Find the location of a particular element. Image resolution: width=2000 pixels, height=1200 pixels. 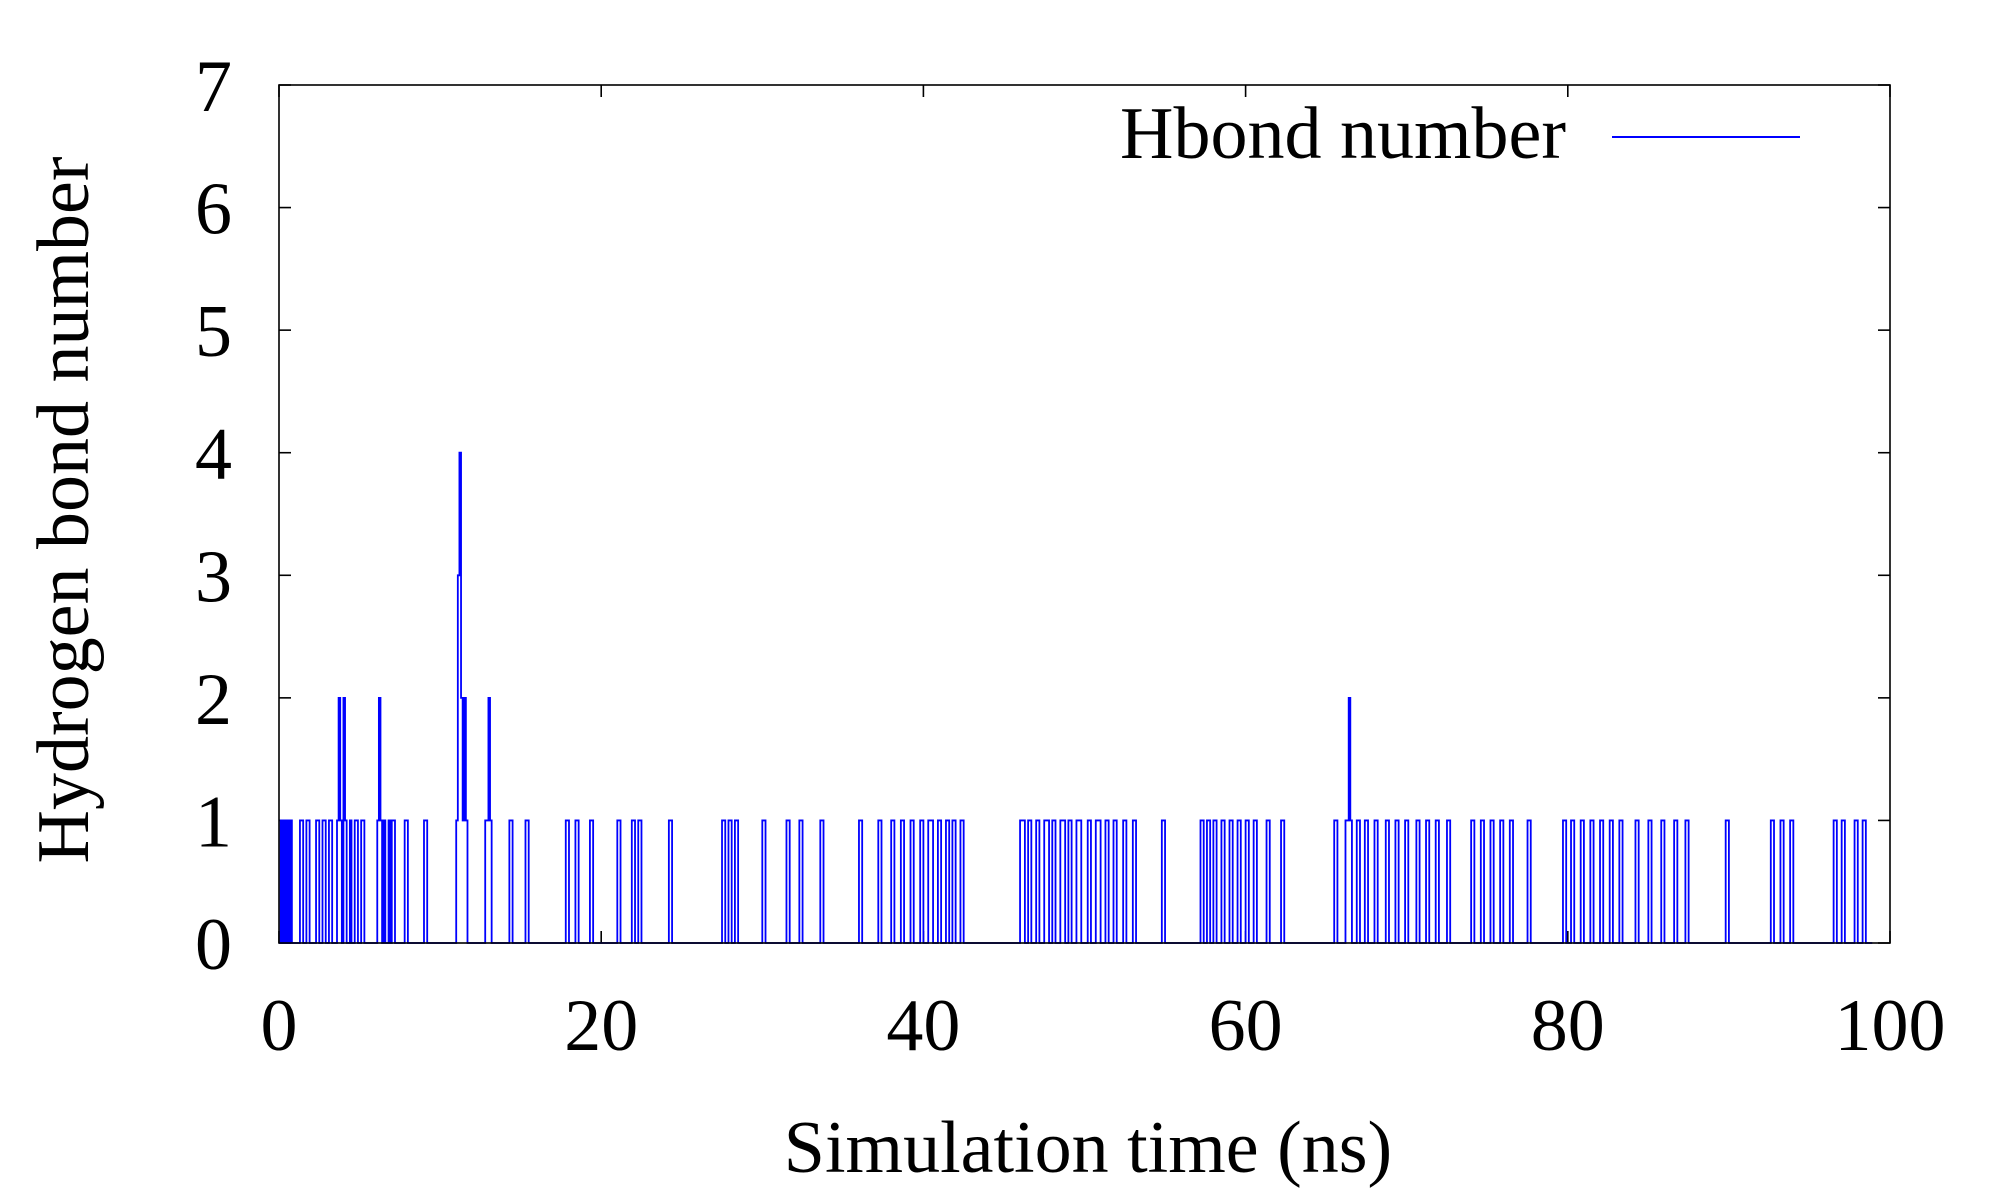

y-tick-label: 3 is located at coordinates (213, 577).